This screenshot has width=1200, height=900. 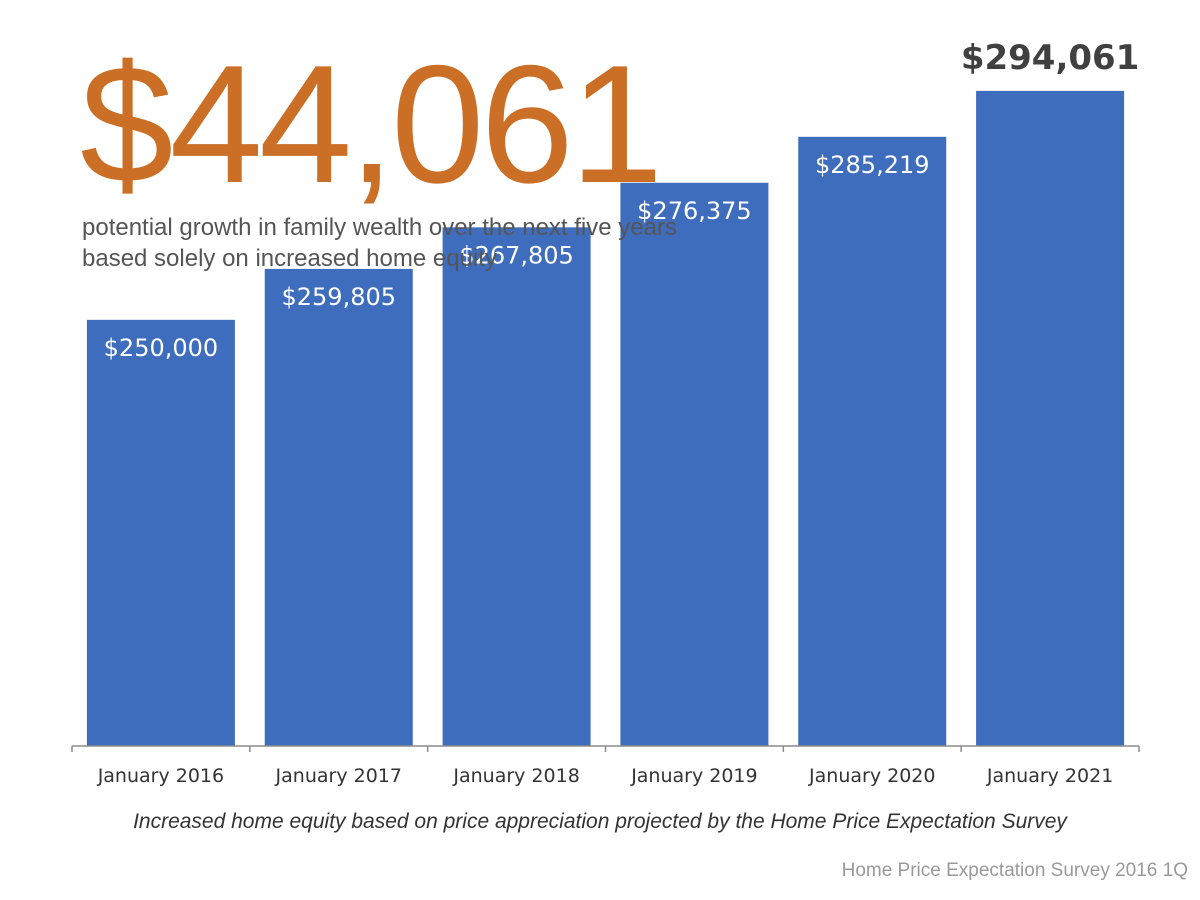 What do you see at coordinates (338, 776) in the screenshot?
I see `x-tick-label: January 2017` at bounding box center [338, 776].